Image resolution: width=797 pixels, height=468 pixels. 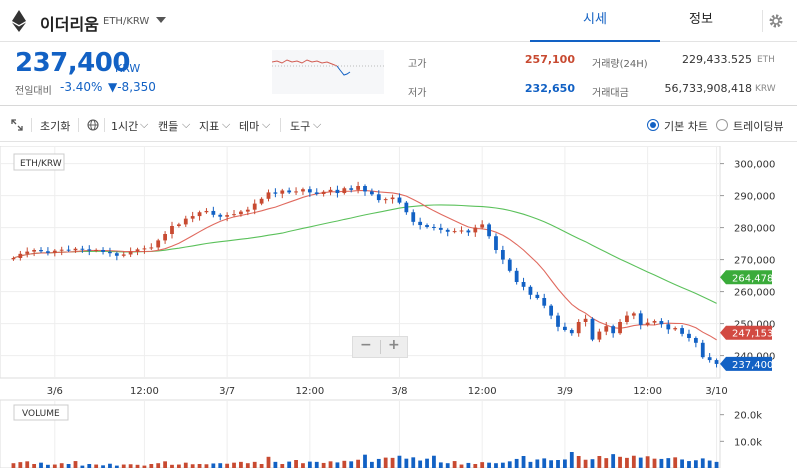 I want to click on volume-unit: ETH, so click(x=766, y=60).